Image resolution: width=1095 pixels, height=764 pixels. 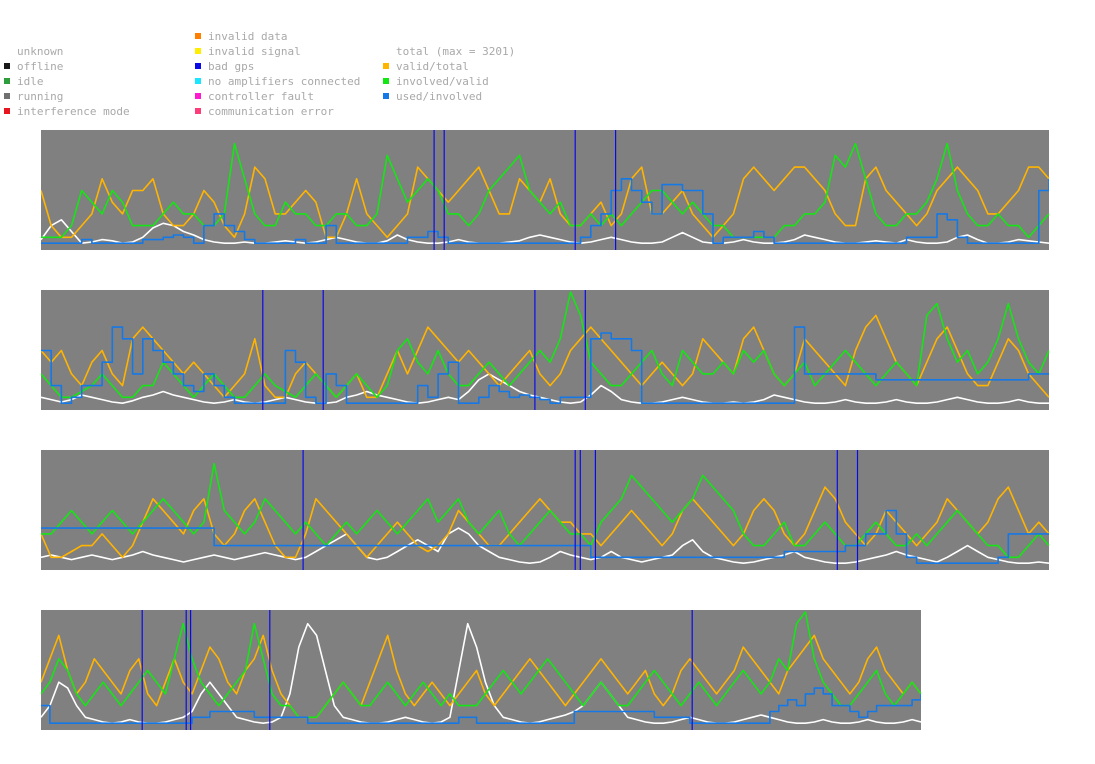 What do you see at coordinates (7, 66) in the screenshot?
I see `offline-swatch` at bounding box center [7, 66].